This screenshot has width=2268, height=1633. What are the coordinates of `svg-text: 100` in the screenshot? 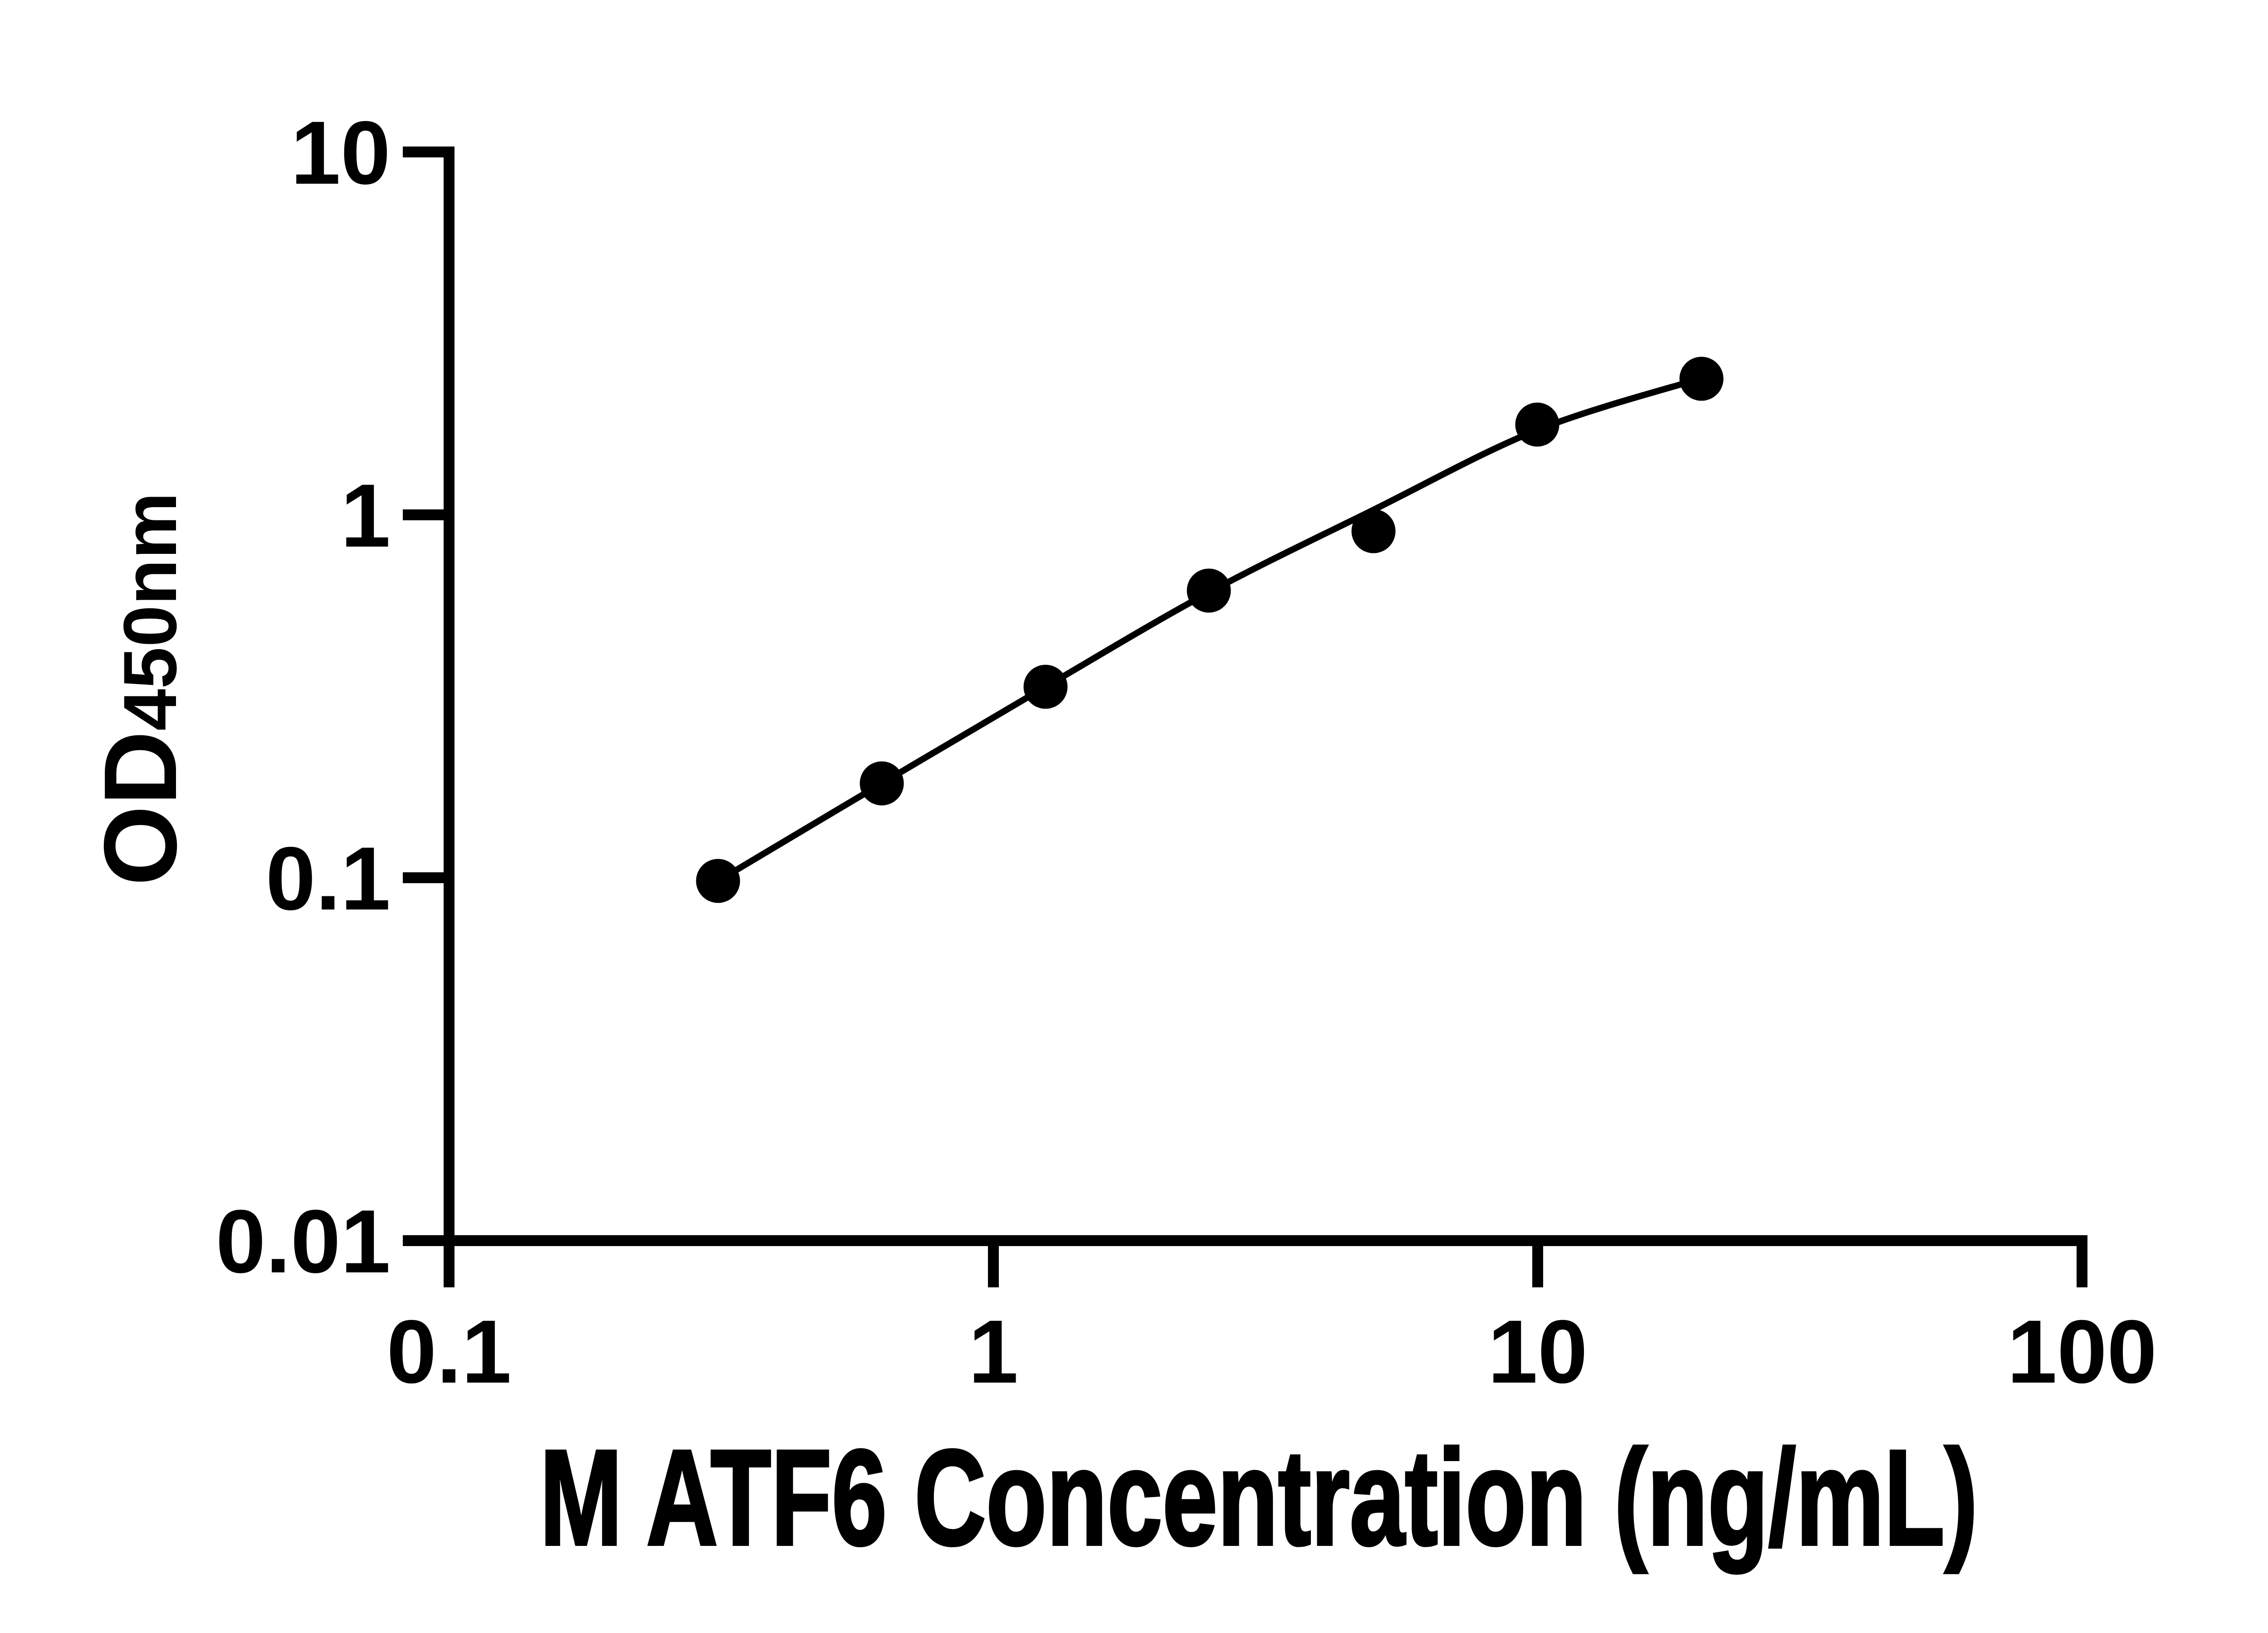 It's located at (2082, 1351).